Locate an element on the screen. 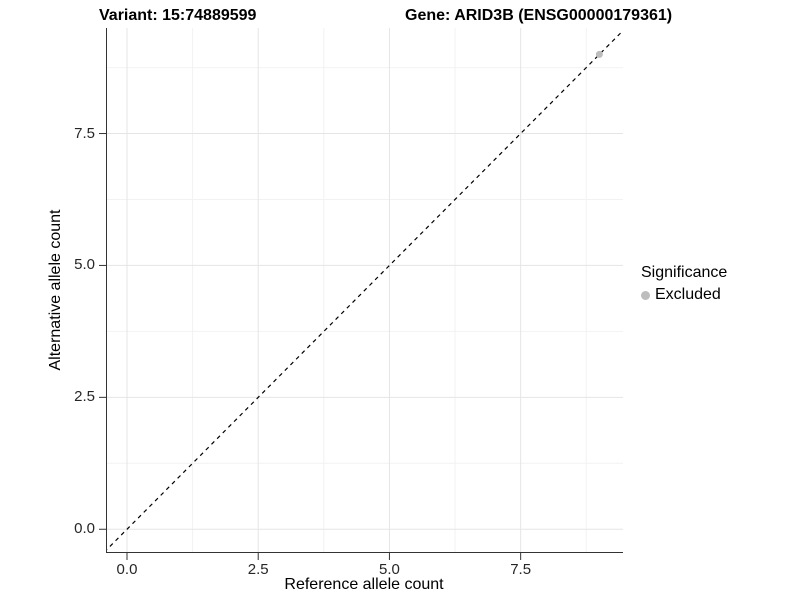 Image resolution: width=800 pixels, height=600 pixels. x-tick-label: 0.0 is located at coordinates (127, 569).